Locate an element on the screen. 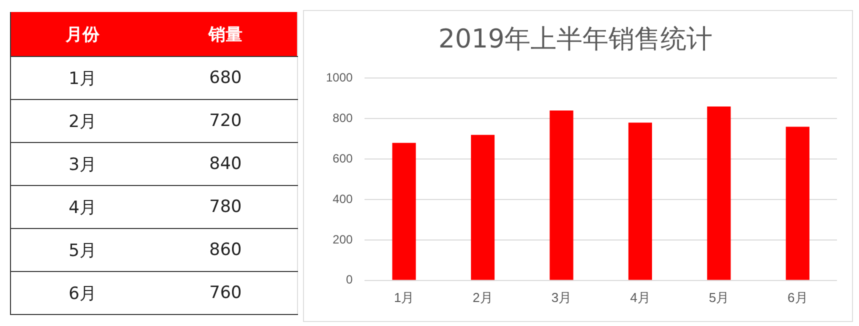 The width and height of the screenshot is (859, 326). data-label: 840 is located at coordinates (226, 164).